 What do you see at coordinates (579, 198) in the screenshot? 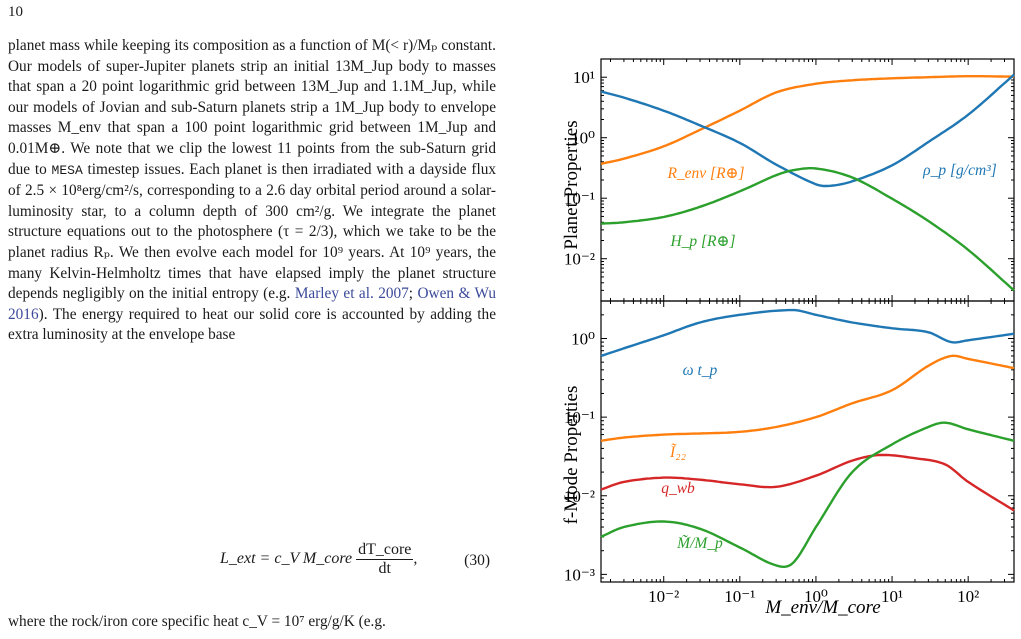
I see `top-y-tick-label: 10⁻¹` at bounding box center [579, 198].